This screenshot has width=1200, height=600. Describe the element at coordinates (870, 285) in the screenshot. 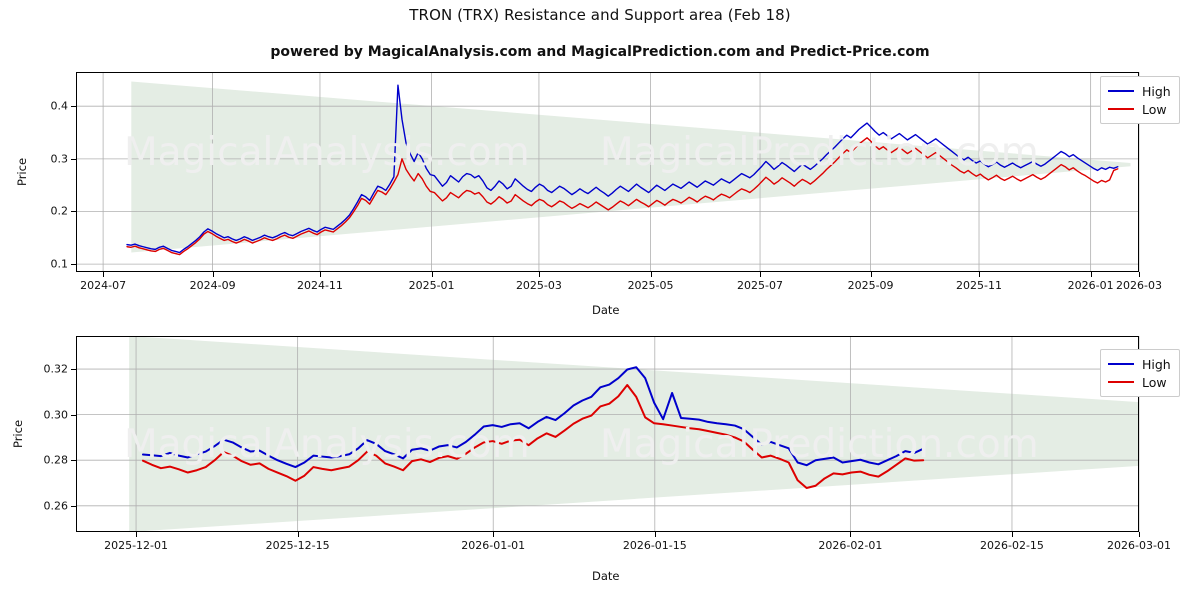

I see `x-tick-label: 2025-09` at that location.